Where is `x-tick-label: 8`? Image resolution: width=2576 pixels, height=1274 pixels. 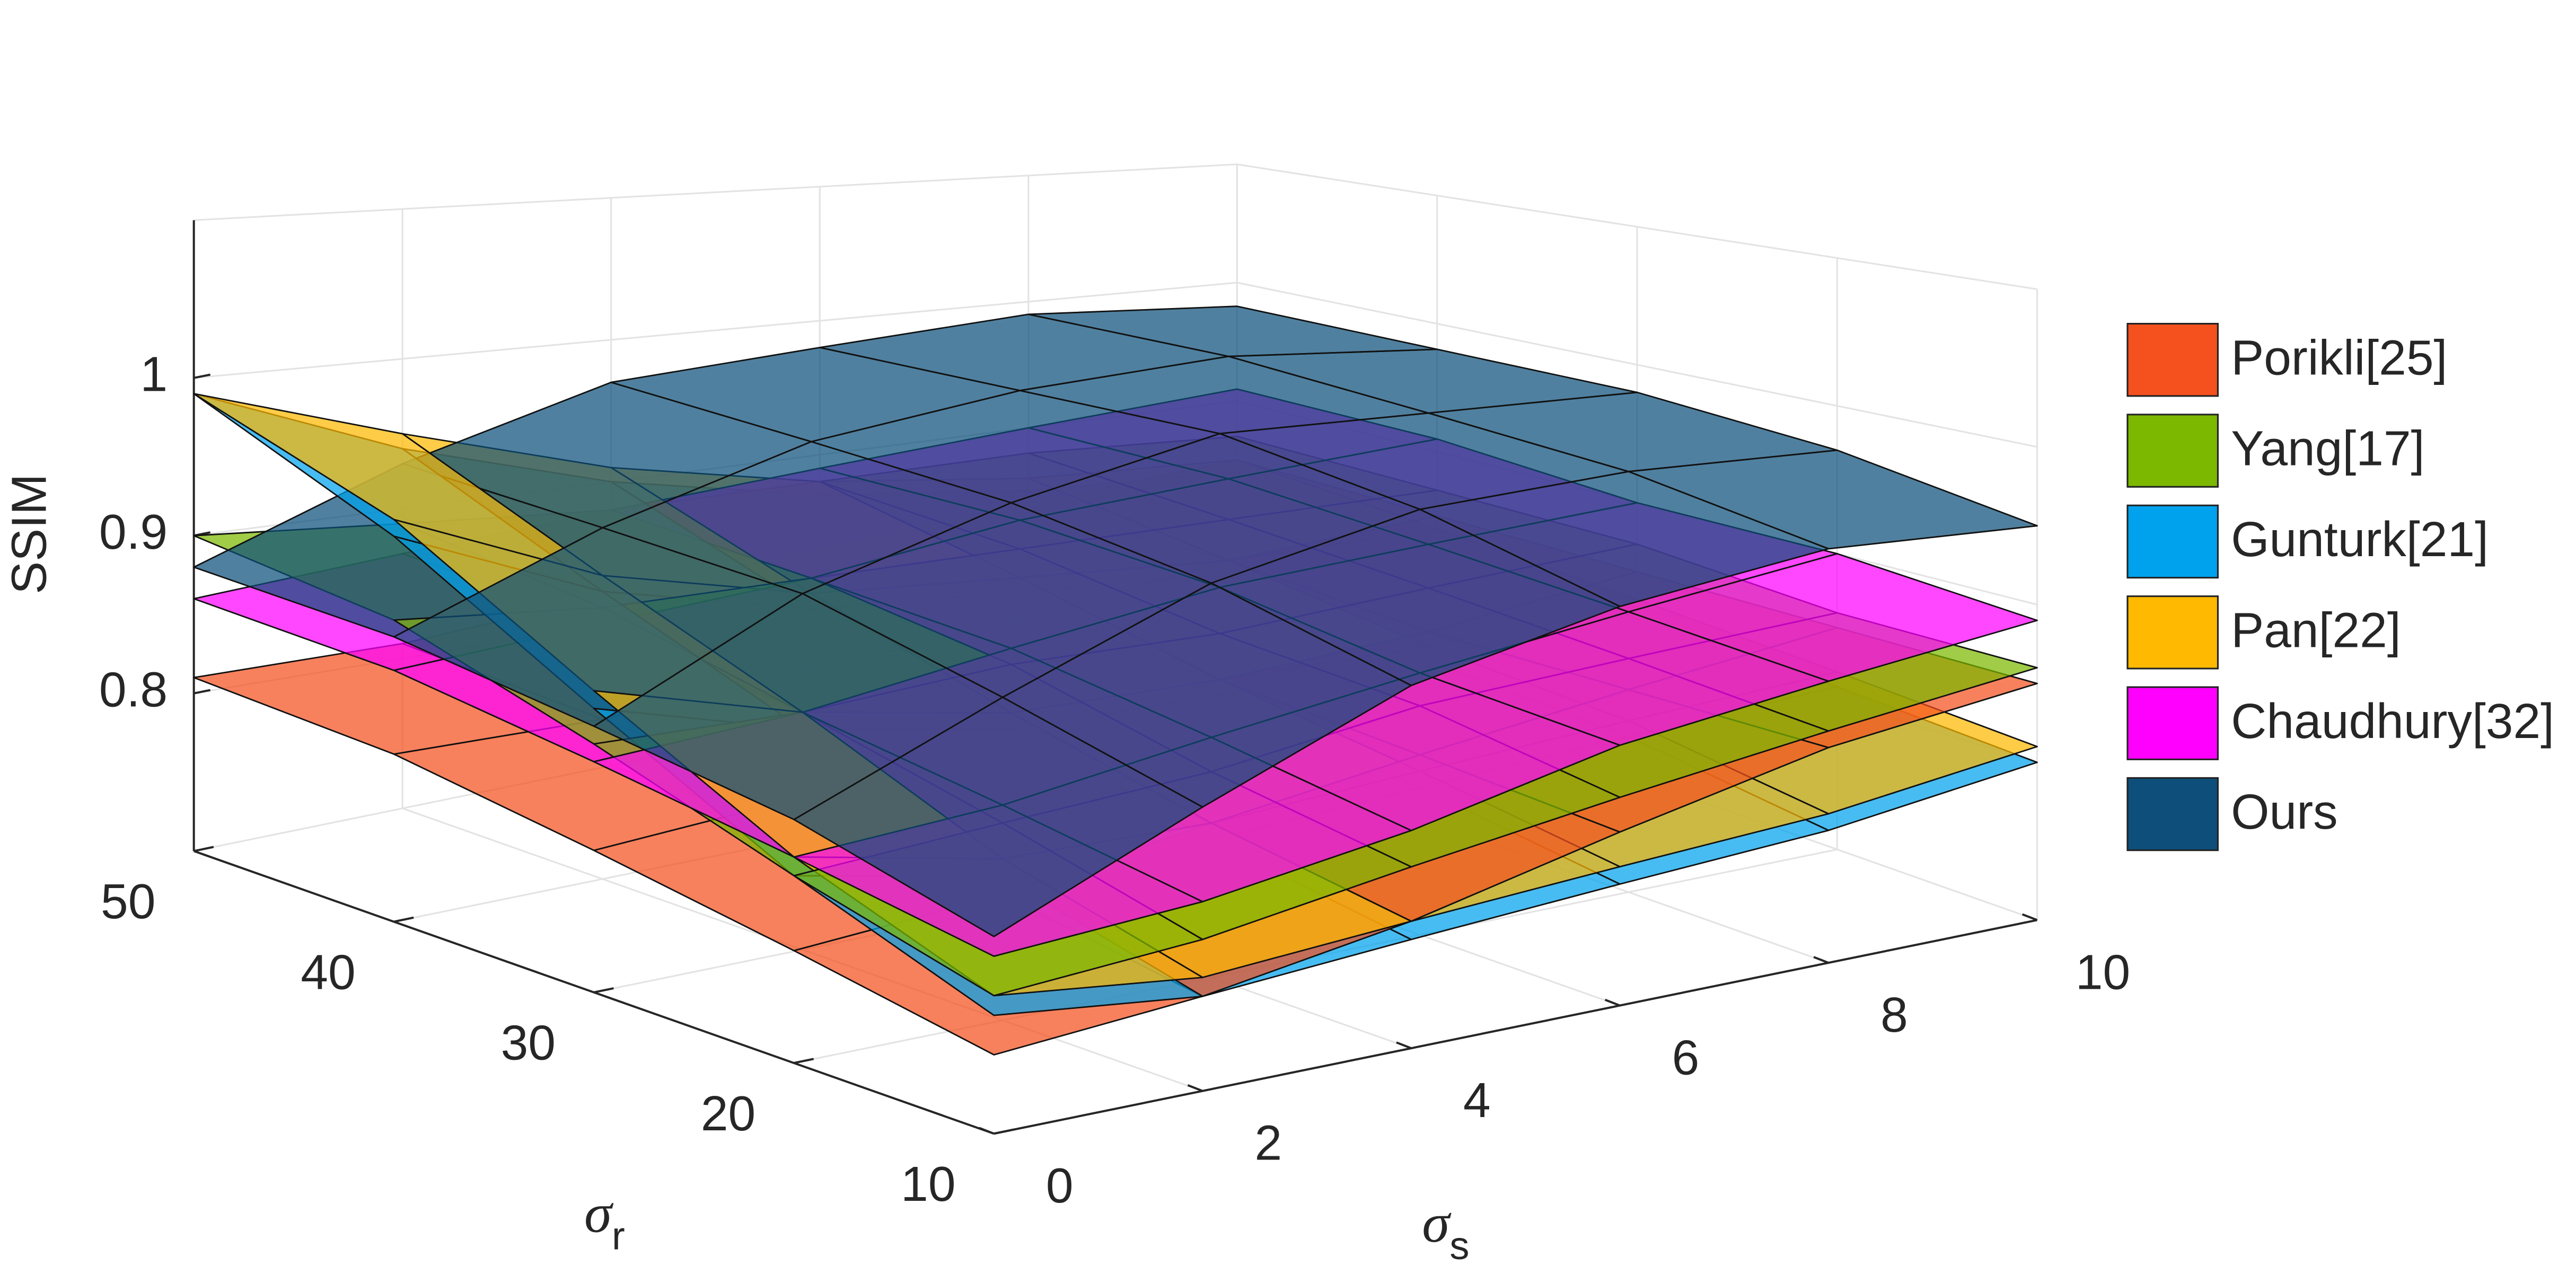
x-tick-label: 8 is located at coordinates (1894, 1015).